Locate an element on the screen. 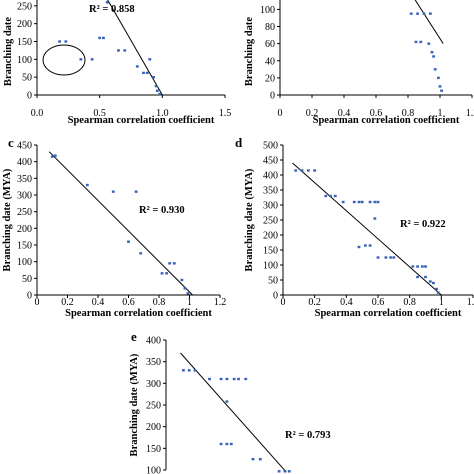 The image size is (474, 474). y-tick-label: 350 is located at coordinates (270, 191).